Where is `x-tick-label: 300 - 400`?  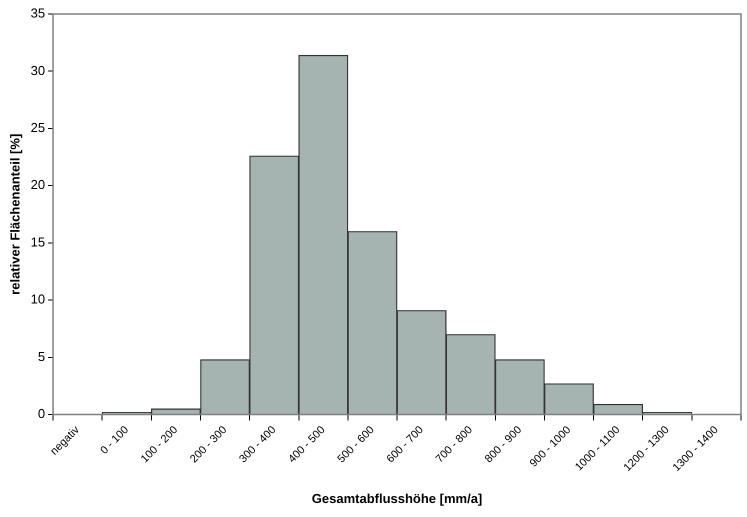
x-tick-label: 300 - 400 is located at coordinates (257, 445).